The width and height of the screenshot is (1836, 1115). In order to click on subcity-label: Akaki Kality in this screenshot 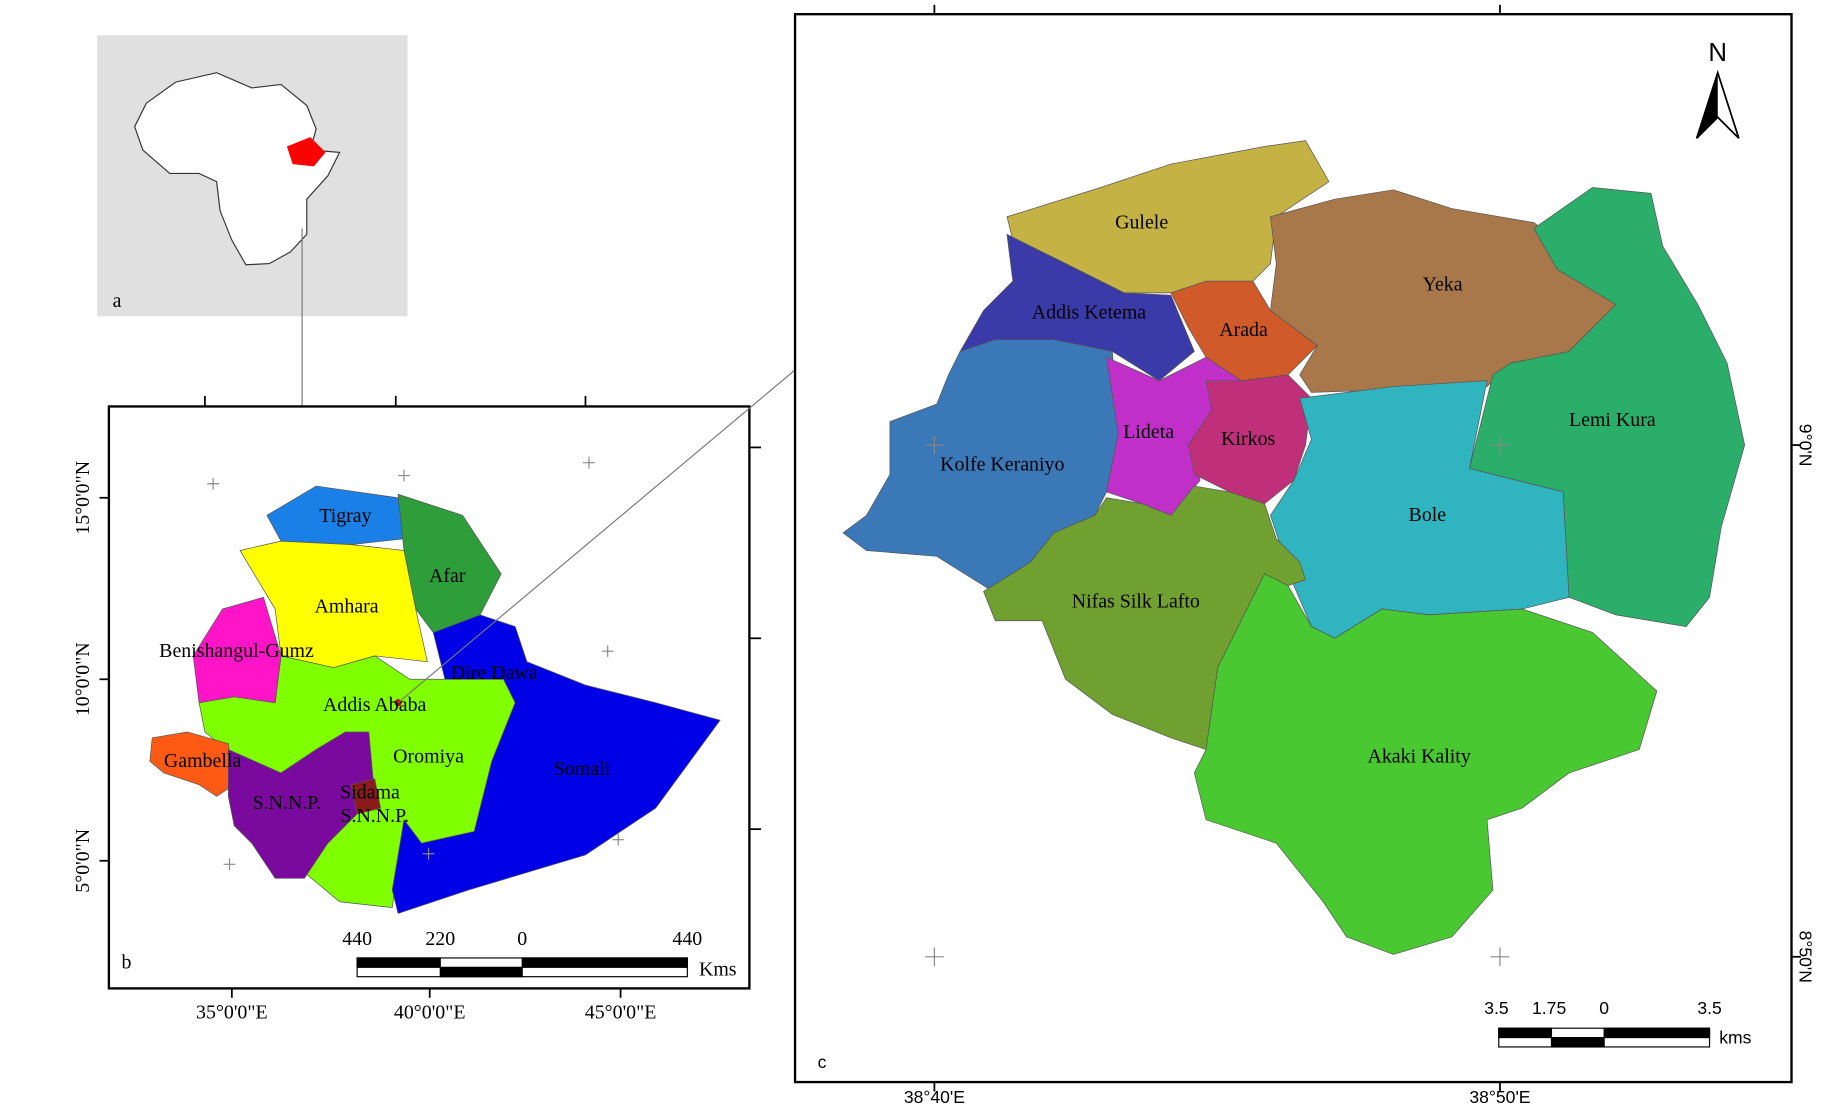, I will do `click(1418, 756)`.